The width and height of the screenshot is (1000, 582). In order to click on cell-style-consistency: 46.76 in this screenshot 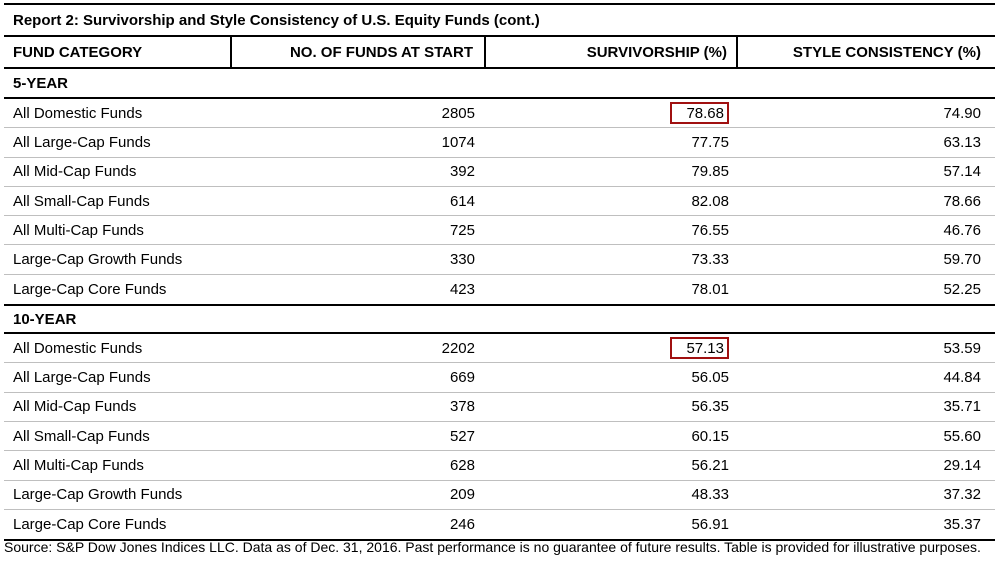, I will do `click(962, 230)`.